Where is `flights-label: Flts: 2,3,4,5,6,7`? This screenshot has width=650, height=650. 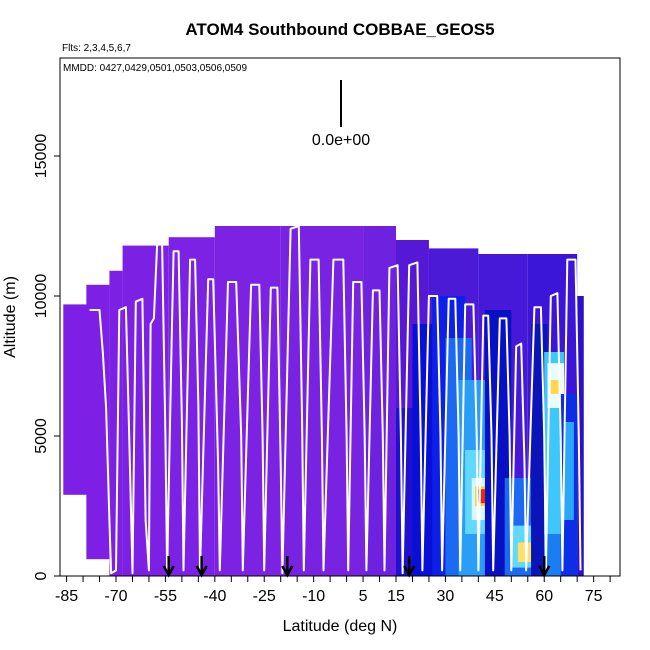
flights-label: Flts: 2,3,4,5,6,7 is located at coordinates (96, 48).